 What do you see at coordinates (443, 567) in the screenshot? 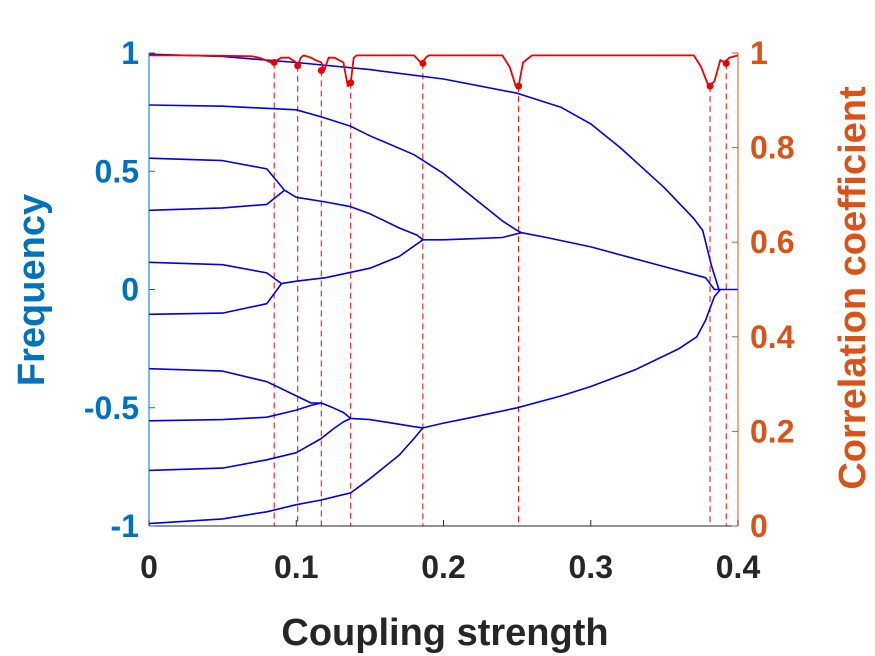
I see `x-tick-label: 0.2` at bounding box center [443, 567].